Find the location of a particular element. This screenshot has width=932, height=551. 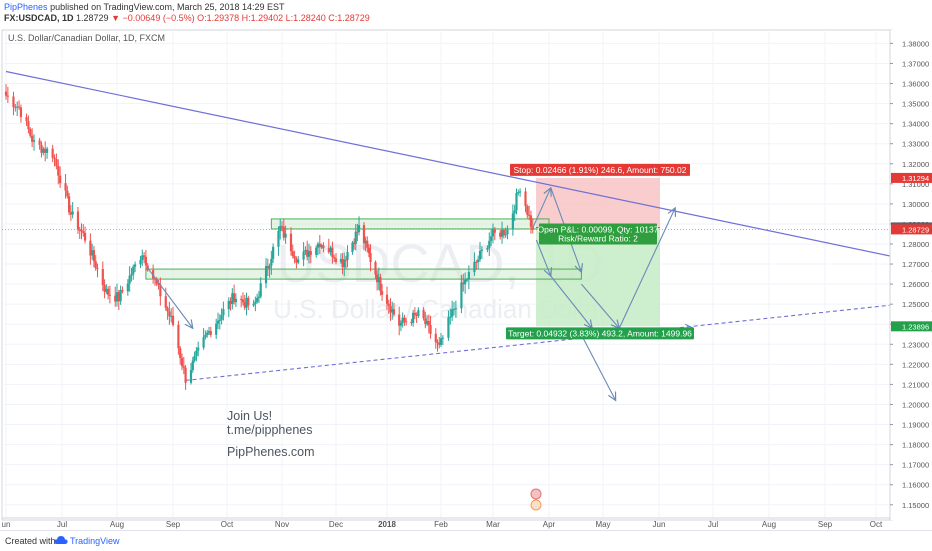

price-tick-label: 1.34000 is located at coordinates (915, 124).